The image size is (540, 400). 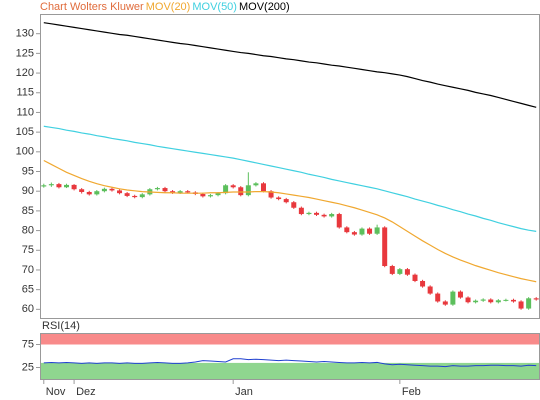 What do you see at coordinates (28, 211) in the screenshot?
I see `y-tick-label: 85` at bounding box center [28, 211].